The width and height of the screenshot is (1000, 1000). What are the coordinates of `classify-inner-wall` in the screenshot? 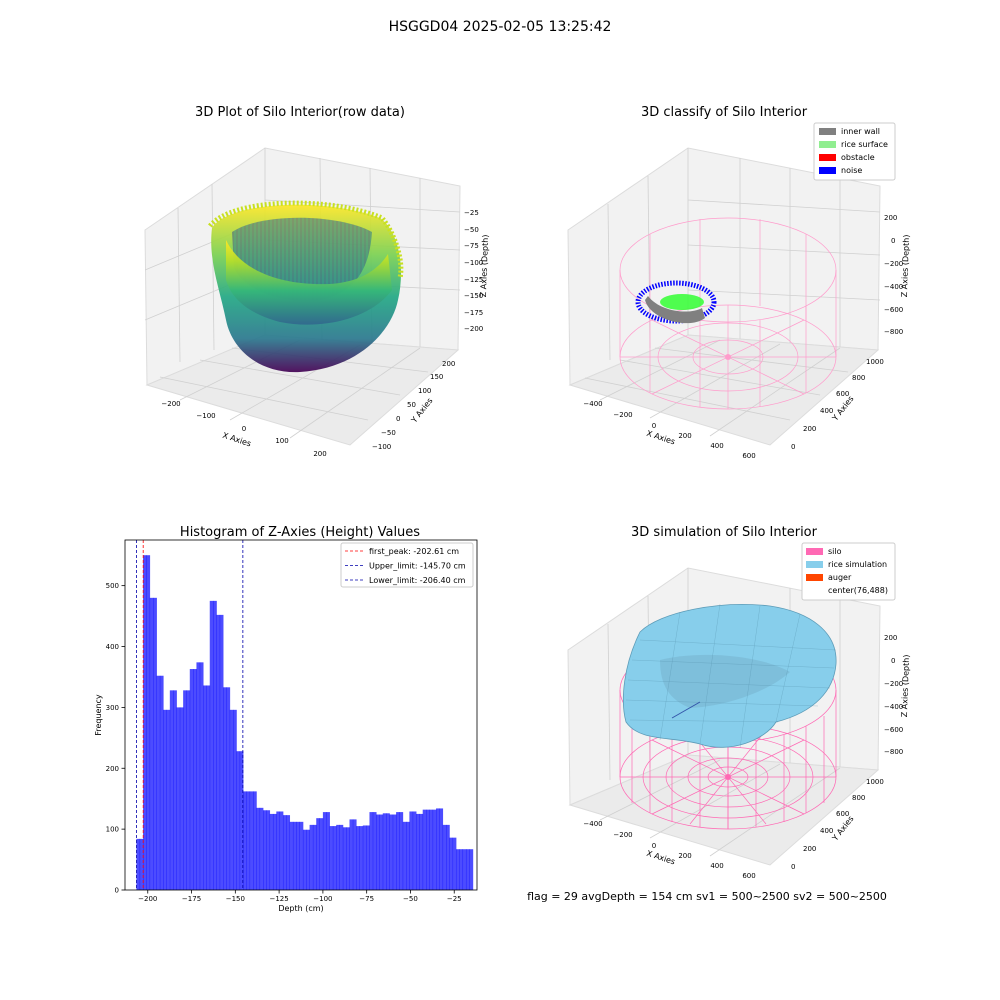 It's located at (675, 310).